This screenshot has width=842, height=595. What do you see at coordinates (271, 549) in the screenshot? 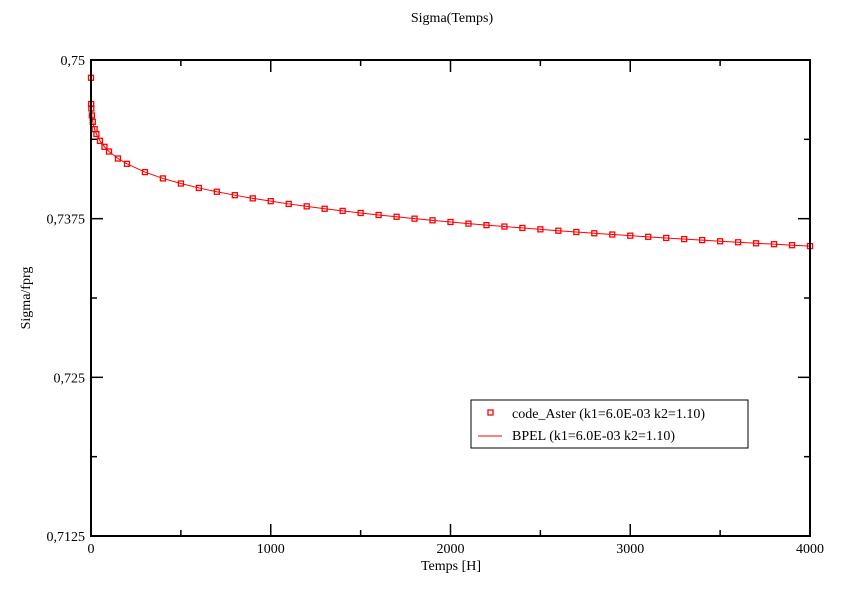
I see `x-tick-label: 1000` at bounding box center [271, 549].